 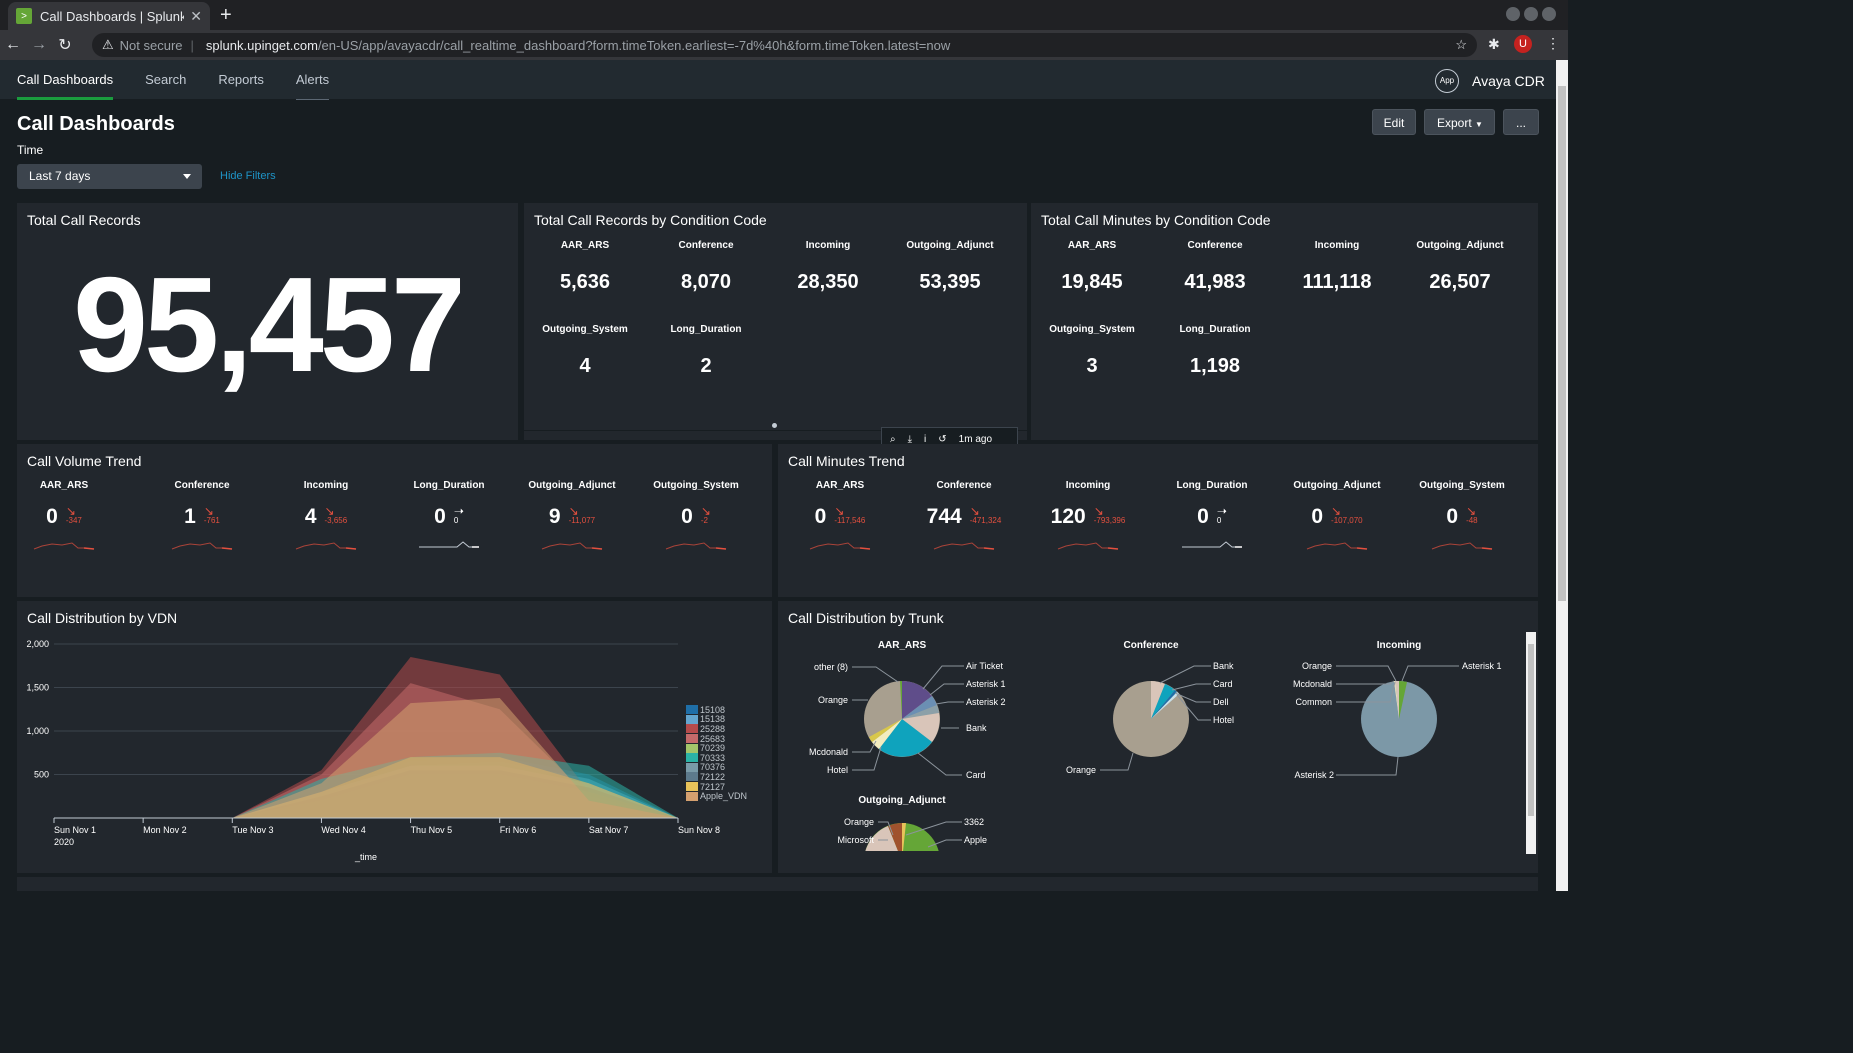 I want to click on browser-menu-icon: ⋮, so click(x=1553, y=43).